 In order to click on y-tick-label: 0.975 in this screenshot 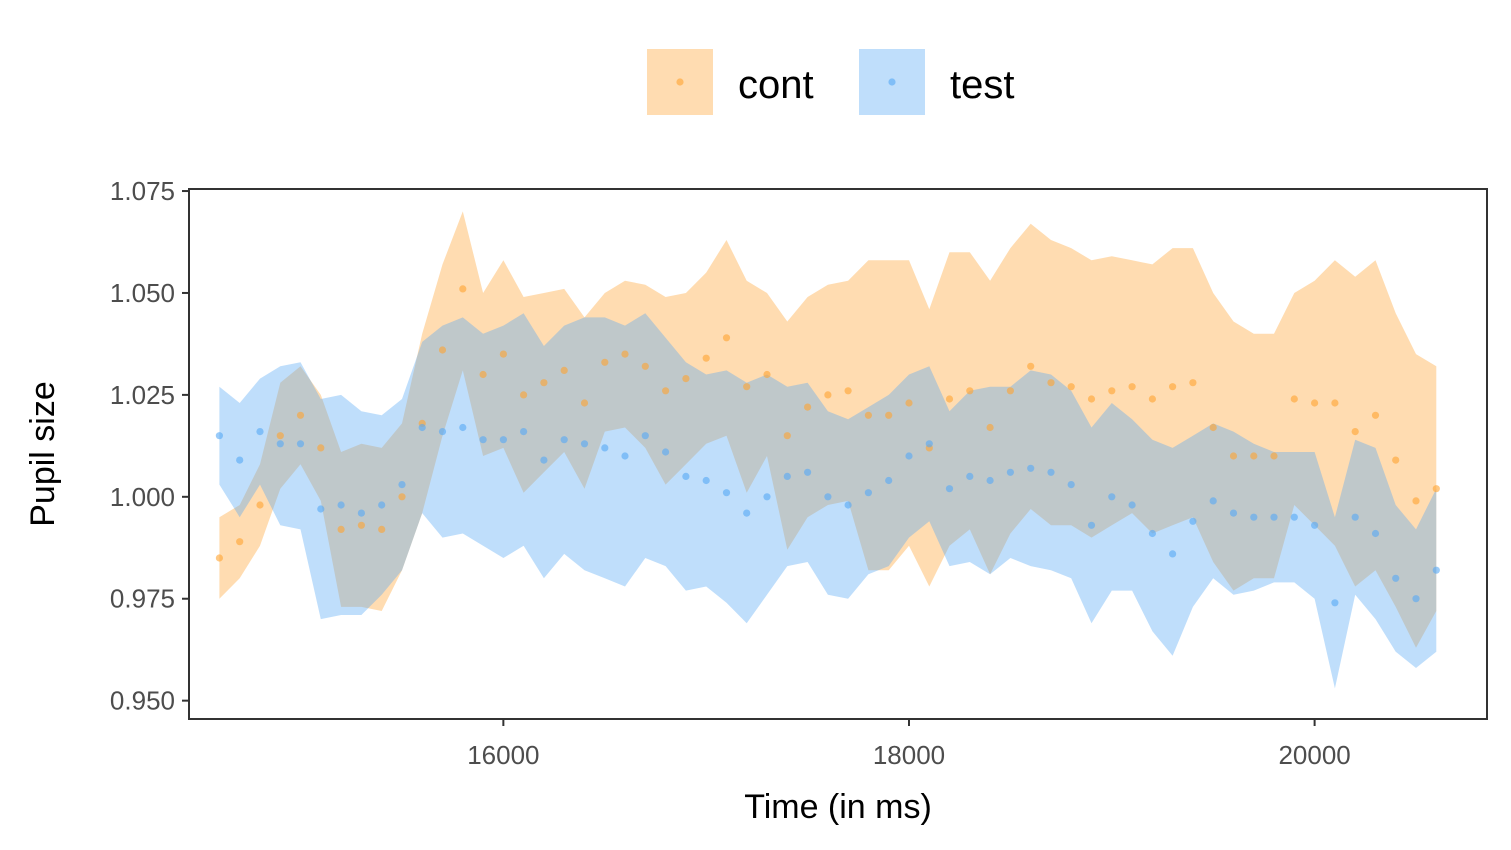, I will do `click(142, 599)`.